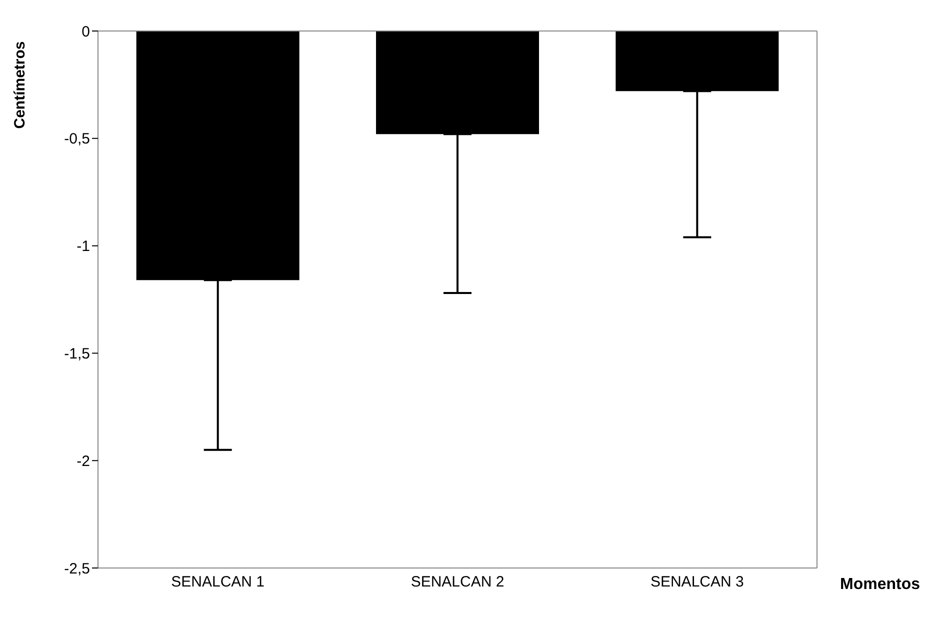 The width and height of the screenshot is (949, 626). Describe the element at coordinates (457, 582) in the screenshot. I see `x-tick-label: SENALCAN 2` at that location.